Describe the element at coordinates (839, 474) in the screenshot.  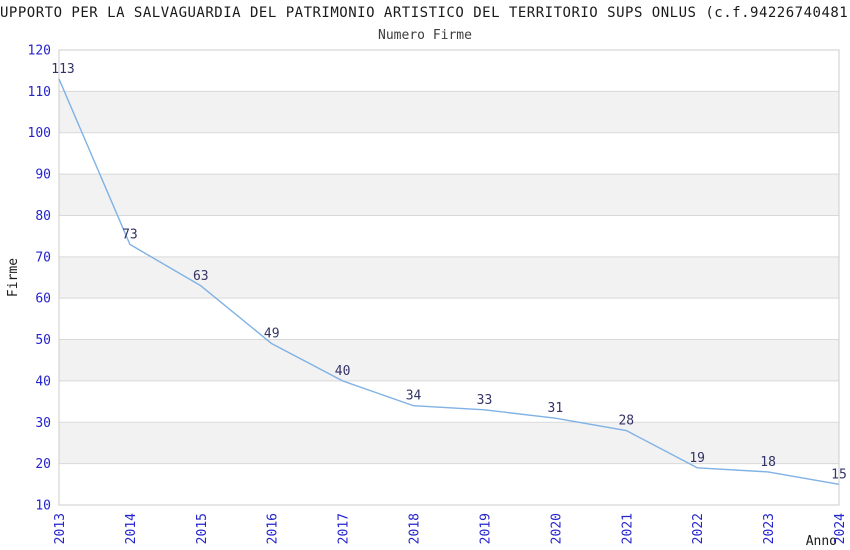
I see `data-label: 15` at that location.